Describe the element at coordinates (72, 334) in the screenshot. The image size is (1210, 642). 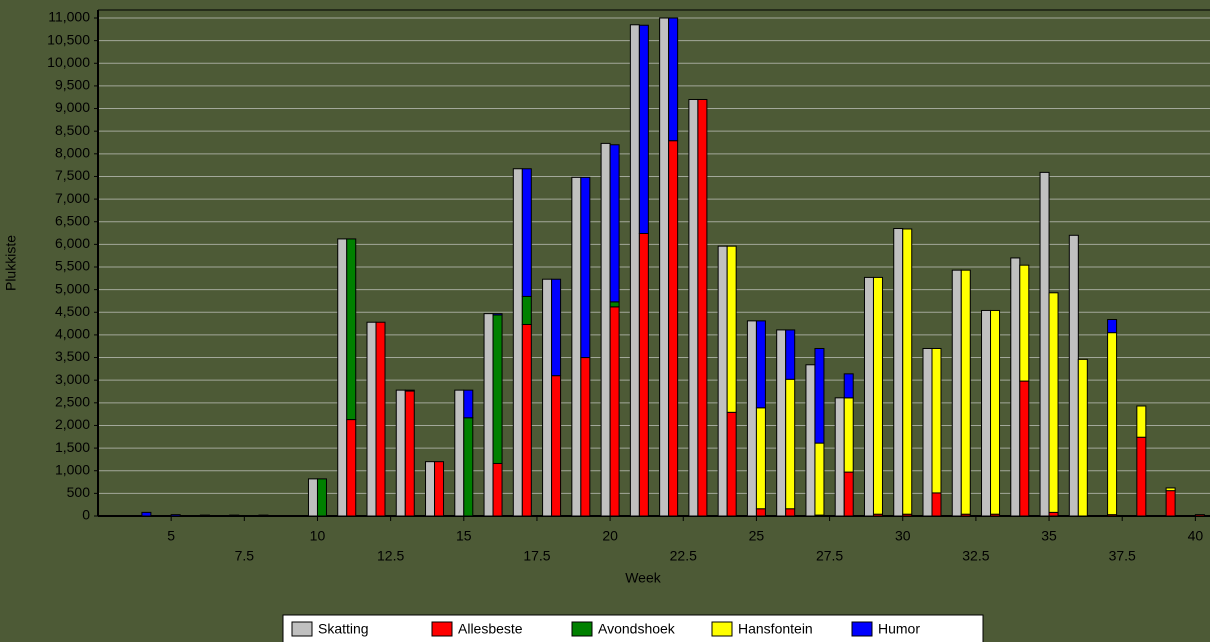
I see `y-tick-label: 4,000` at that location.